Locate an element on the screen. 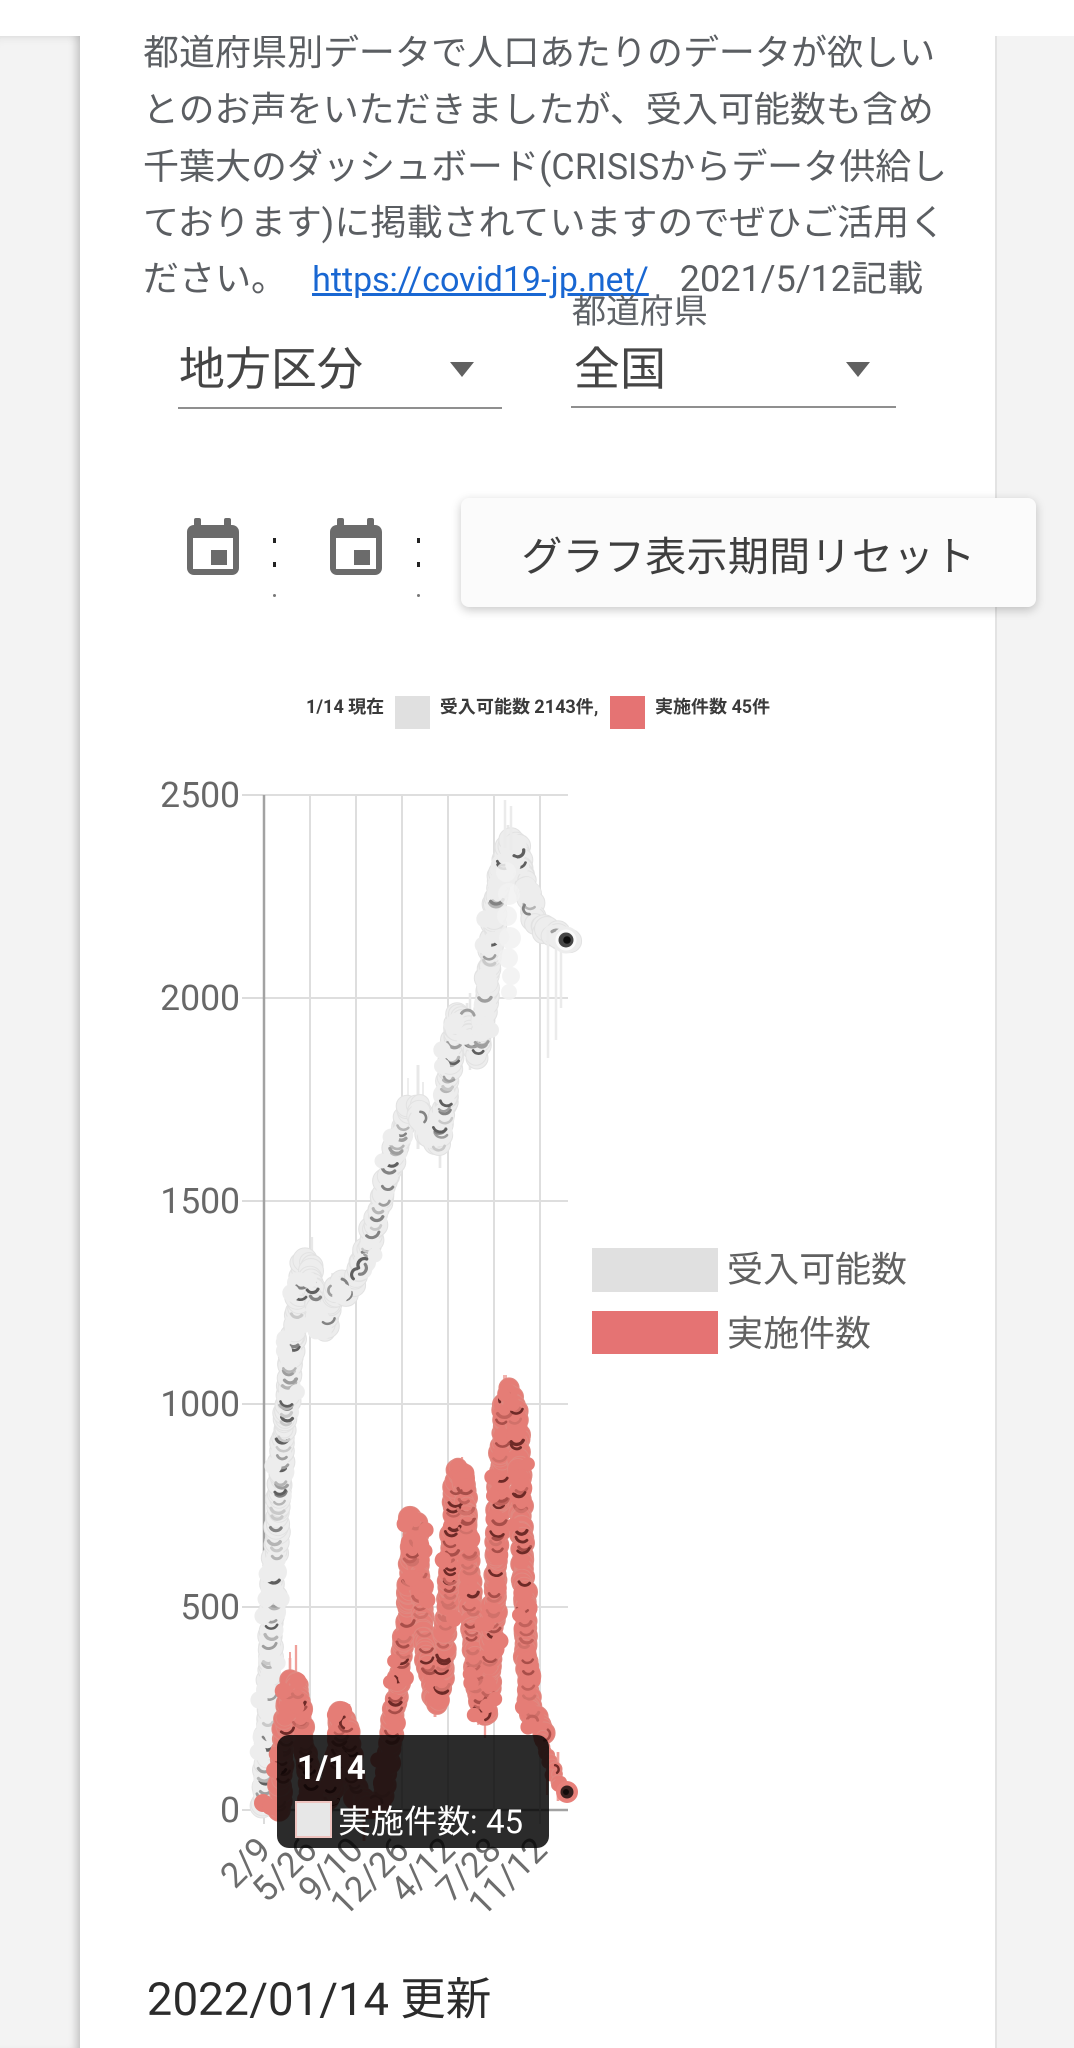 Image resolution: width=1074 pixels, height=2048 pixels. svg-text: 0 is located at coordinates (230, 1810).